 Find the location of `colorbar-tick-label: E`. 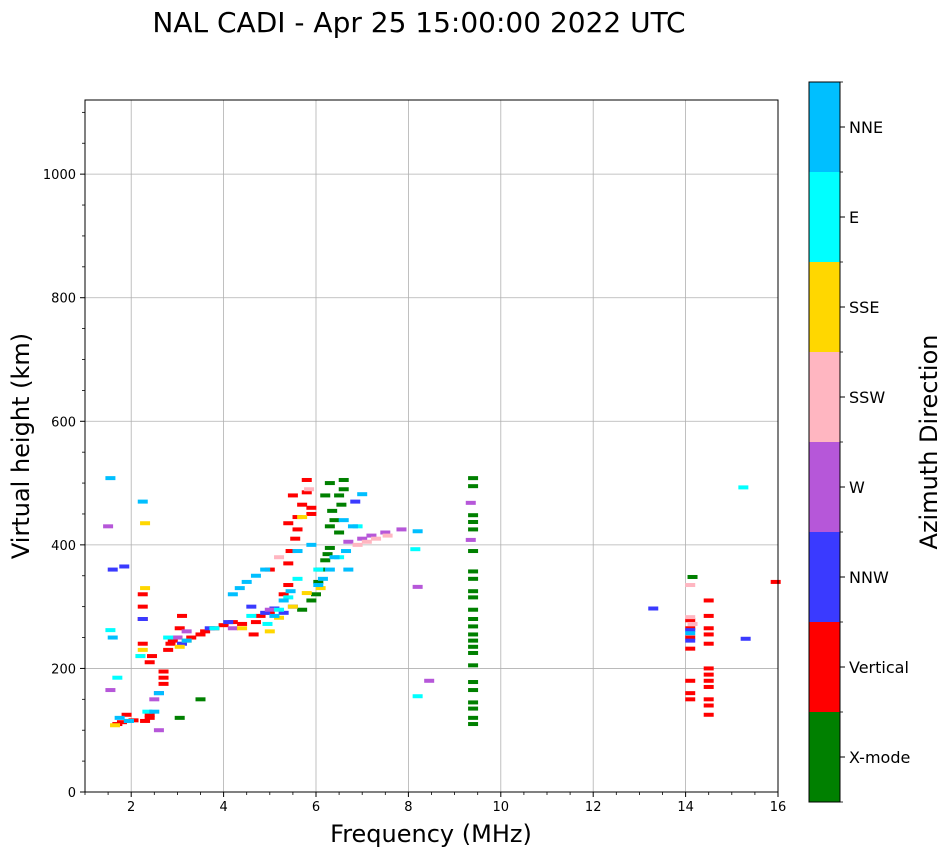

colorbar-tick-label: E is located at coordinates (854, 217).